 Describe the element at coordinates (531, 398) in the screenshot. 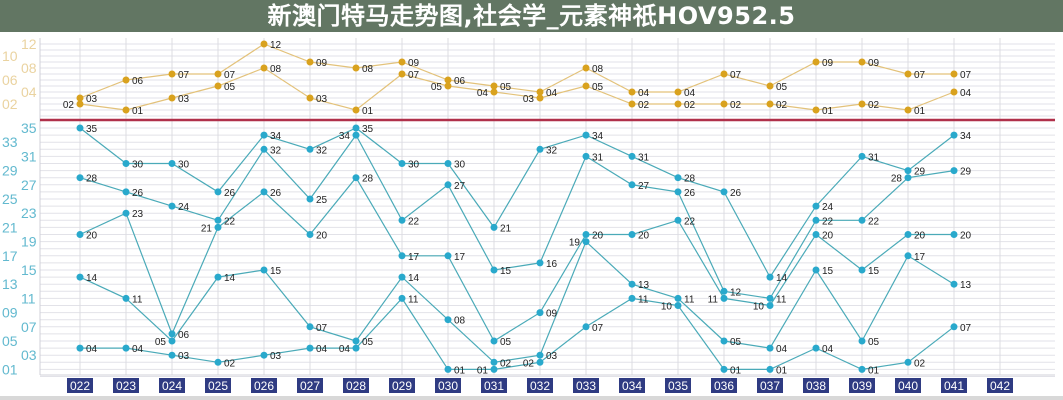

I see `footer-strip` at that location.